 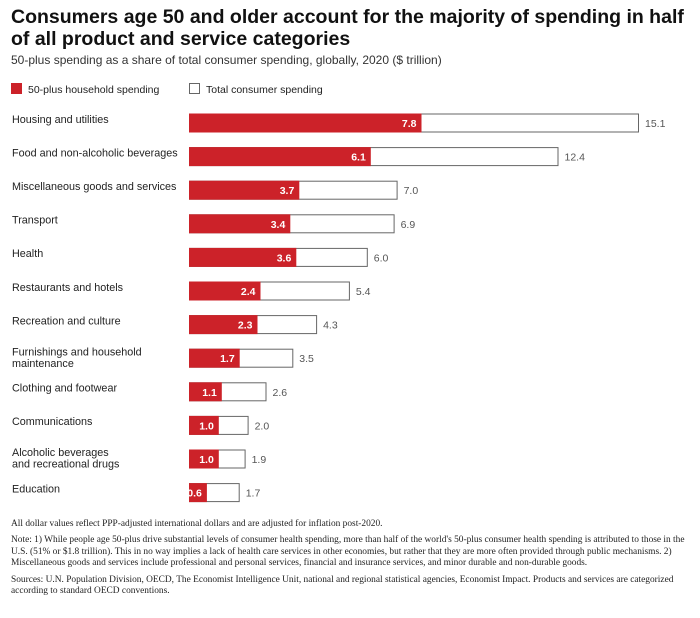 I want to click on total-value-label: 7.0, so click(x=411, y=191).